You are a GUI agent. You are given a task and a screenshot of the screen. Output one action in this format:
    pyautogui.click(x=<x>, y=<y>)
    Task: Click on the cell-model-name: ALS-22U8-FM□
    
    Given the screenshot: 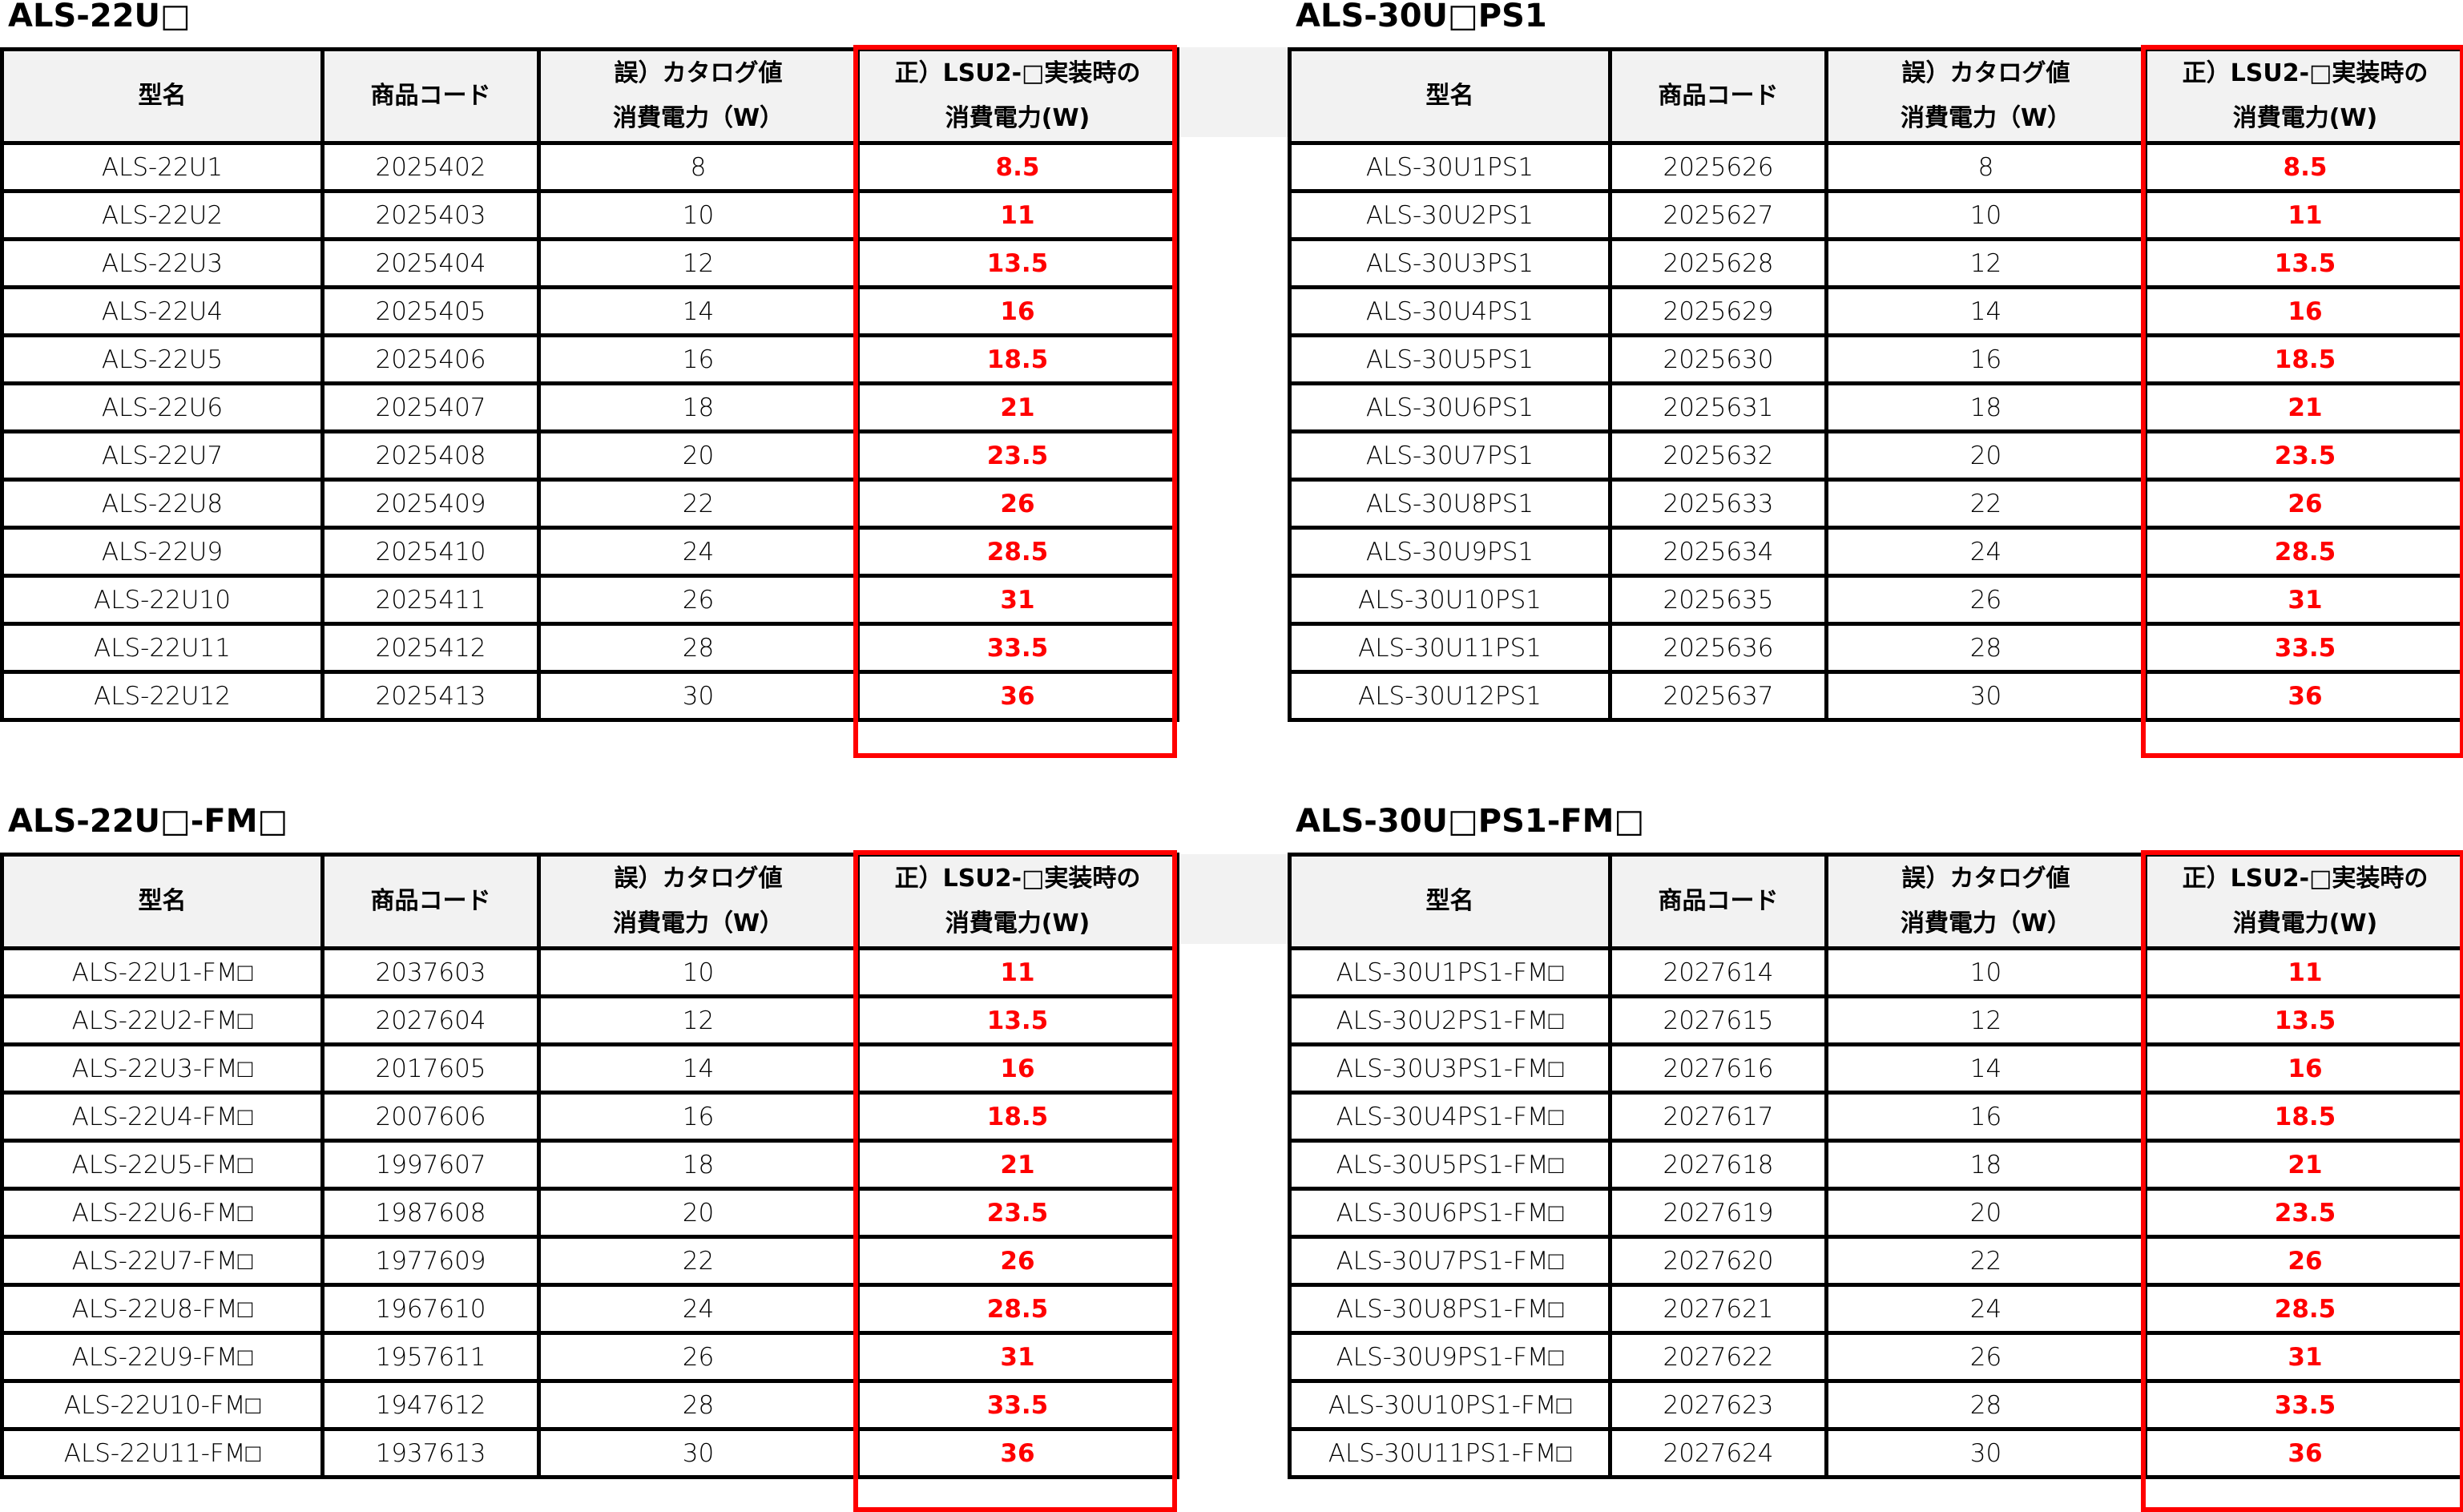 What is the action you would take?
    pyautogui.click(x=162, y=1309)
    